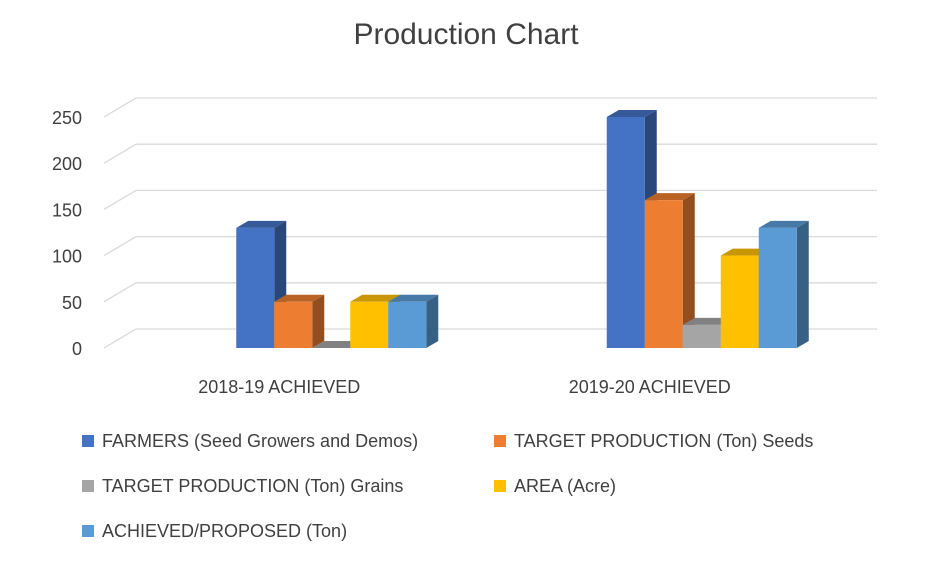 Image resolution: width=932 pixels, height=565 pixels. I want to click on y-tick-label: 50, so click(72, 303).